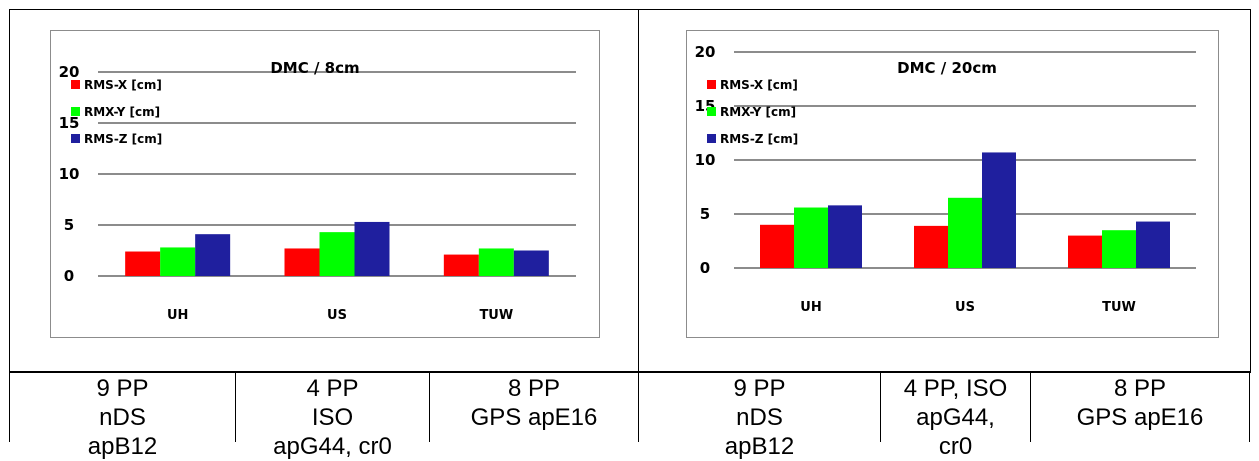 Image resolution: width=1259 pixels, height=461 pixels. What do you see at coordinates (332, 388) in the screenshot?
I see `cell-line: 4 PP` at bounding box center [332, 388].